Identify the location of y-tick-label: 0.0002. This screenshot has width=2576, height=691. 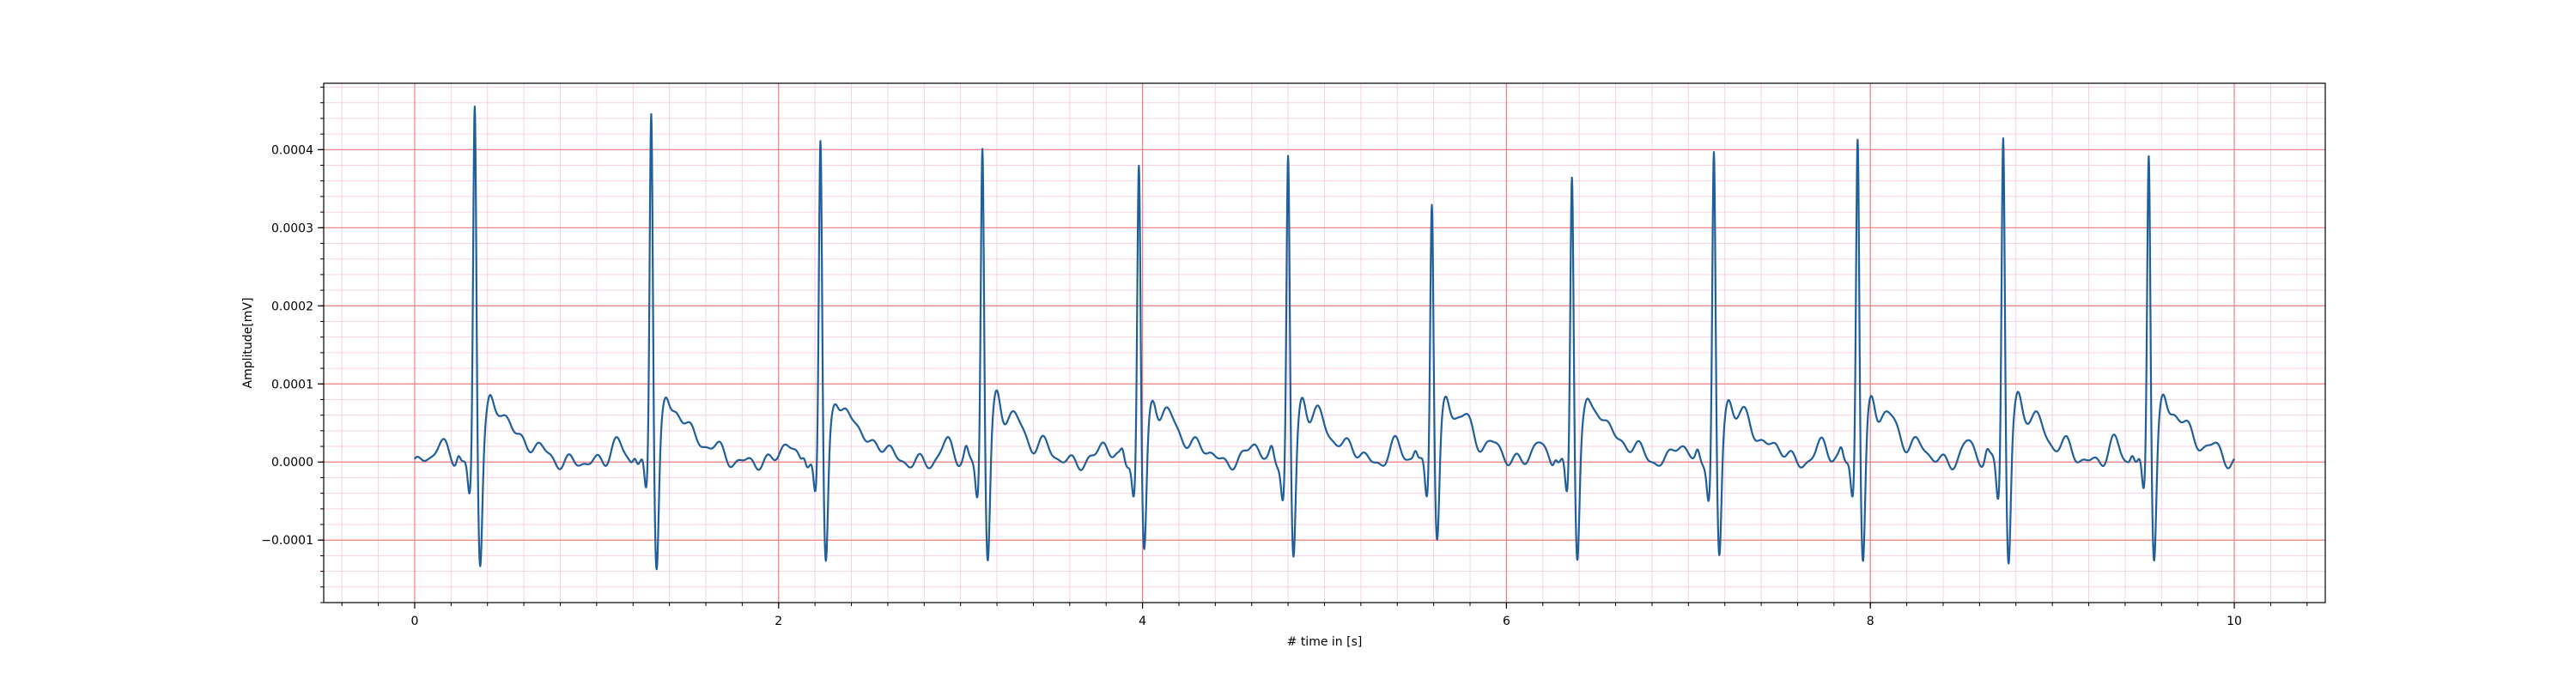
(292, 306).